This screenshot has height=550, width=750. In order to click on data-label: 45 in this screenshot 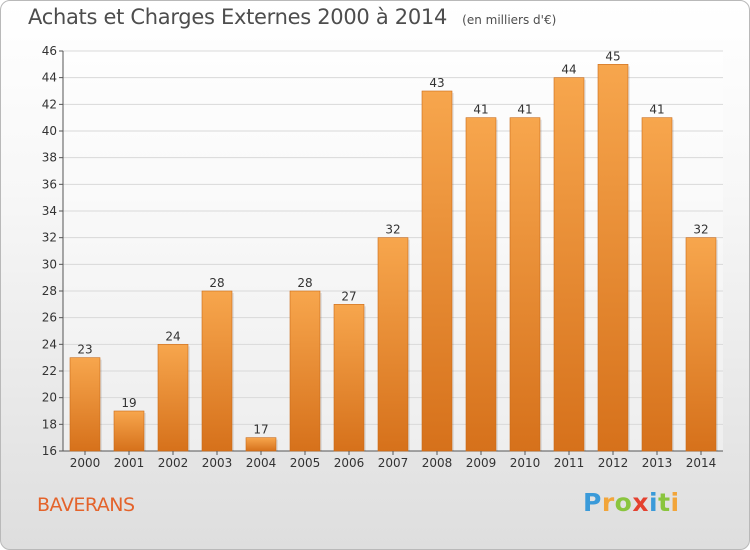, I will do `click(612, 56)`.